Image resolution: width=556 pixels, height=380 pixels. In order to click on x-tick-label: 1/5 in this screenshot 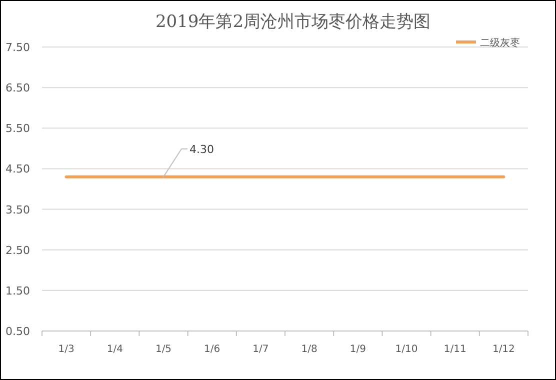, I will do `click(163, 349)`.